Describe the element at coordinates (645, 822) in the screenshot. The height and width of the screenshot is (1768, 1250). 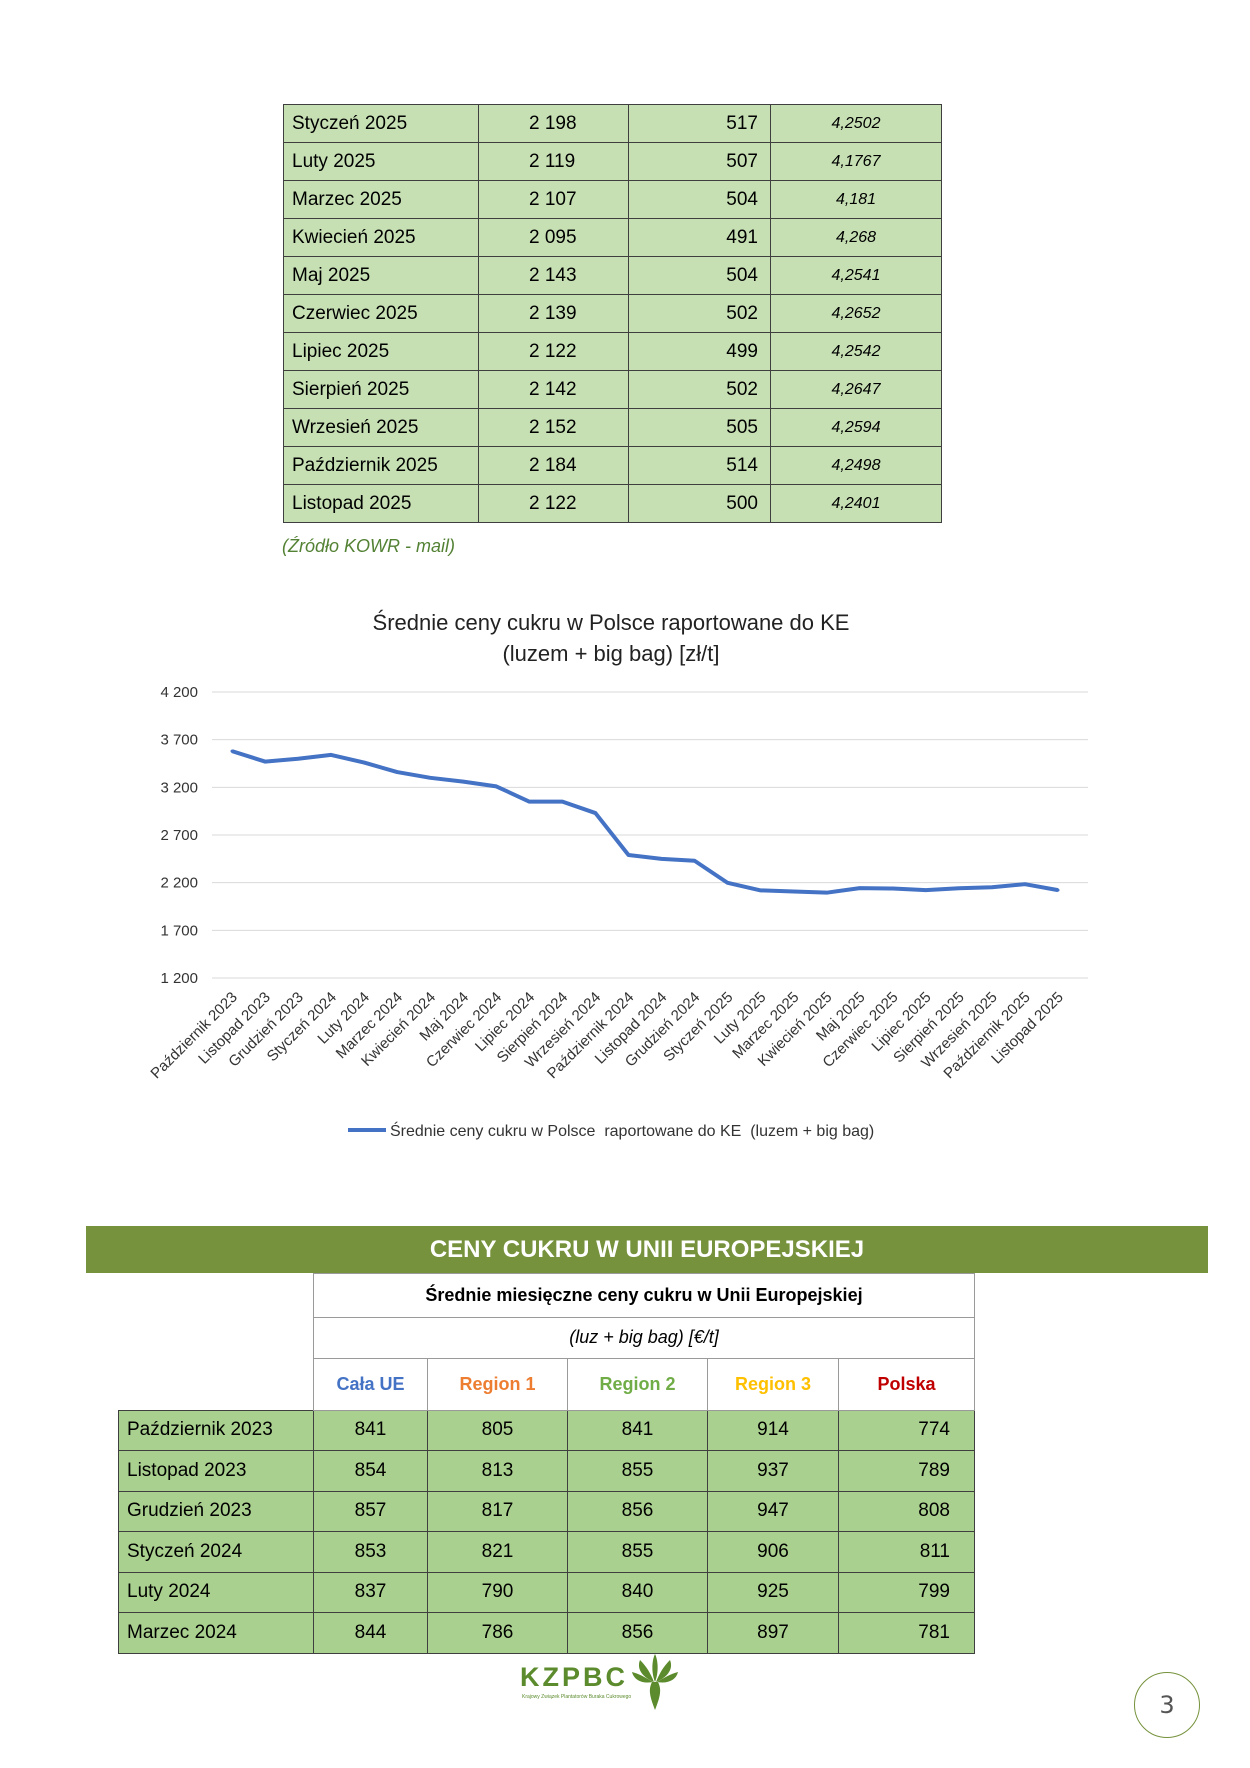
I see `series-line` at that location.